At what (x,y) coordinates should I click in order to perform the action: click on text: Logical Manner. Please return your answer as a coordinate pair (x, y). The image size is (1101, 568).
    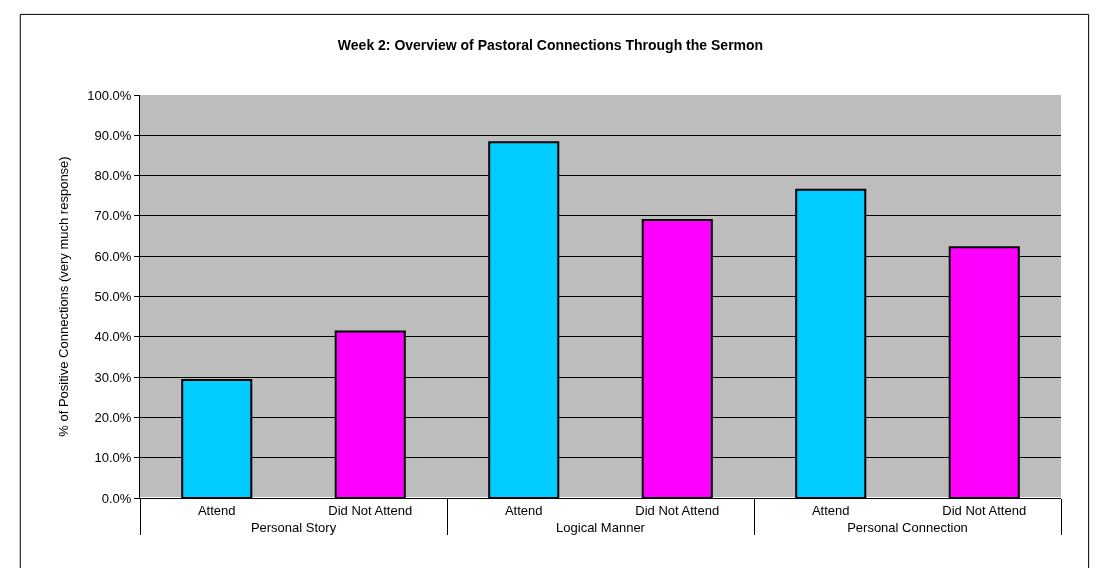
    Looking at the image, I should click on (601, 527).